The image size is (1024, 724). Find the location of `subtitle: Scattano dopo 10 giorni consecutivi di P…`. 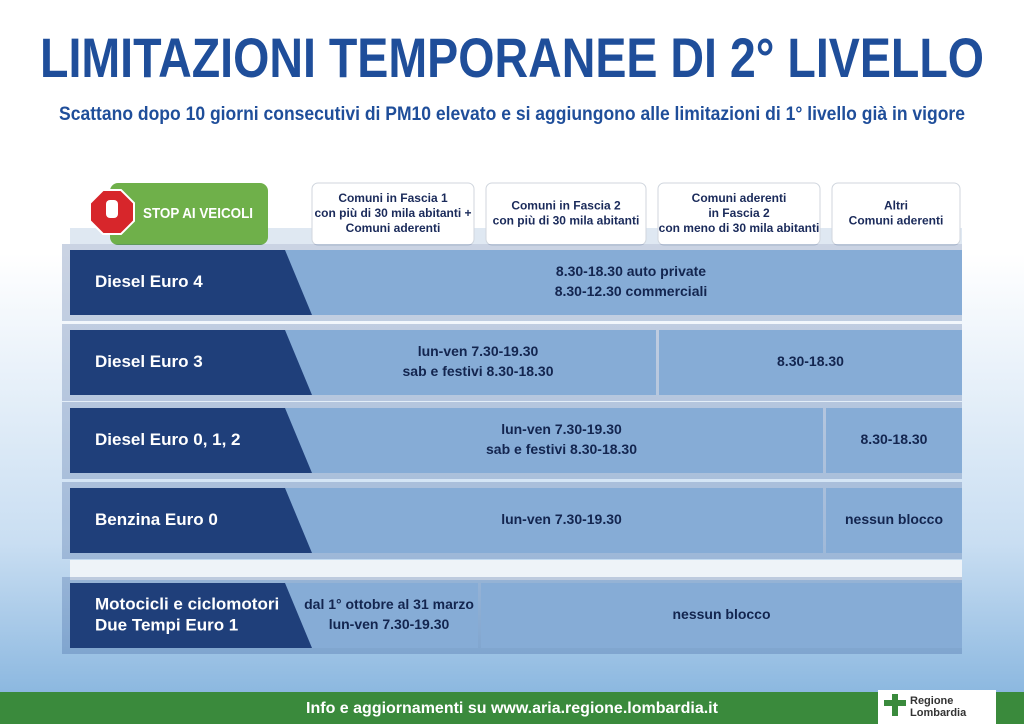

subtitle: Scattano dopo 10 giorni consecutivi di P… is located at coordinates (512, 114).